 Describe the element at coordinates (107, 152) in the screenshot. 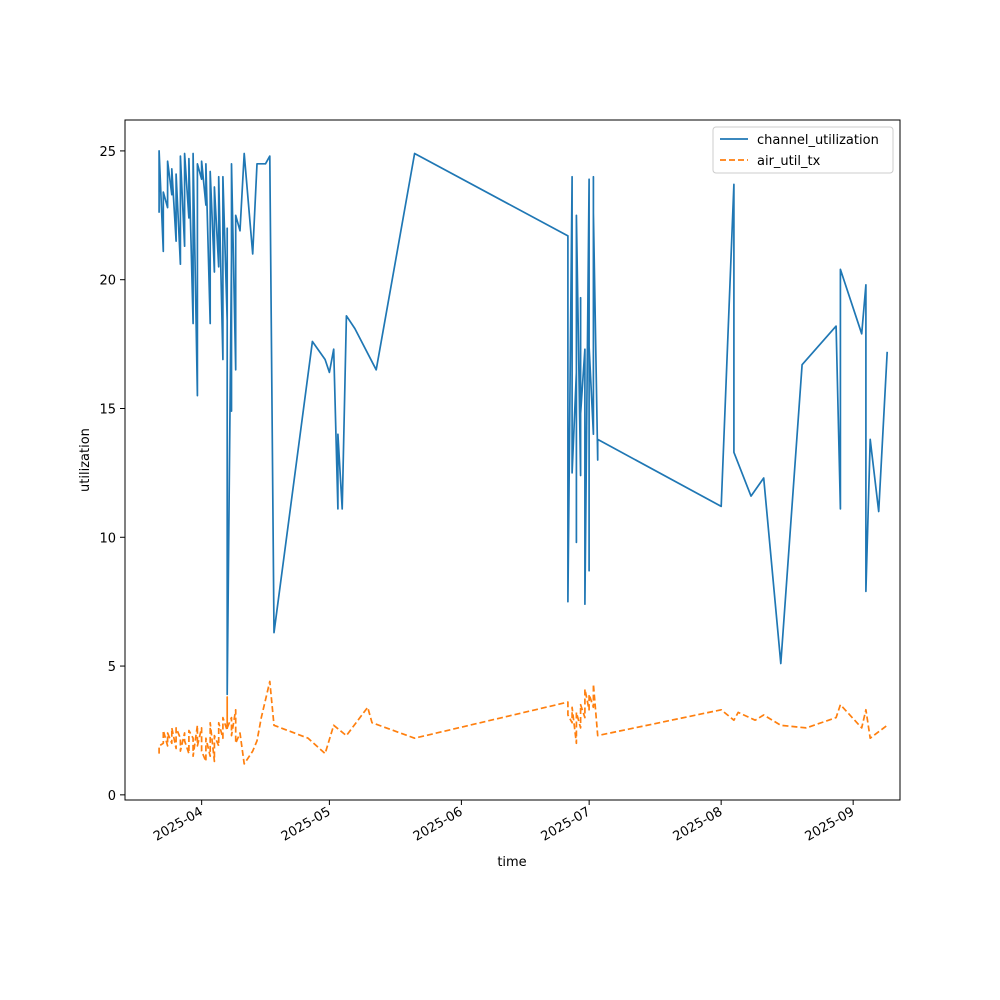

I see `y-tick-label: 25` at that location.